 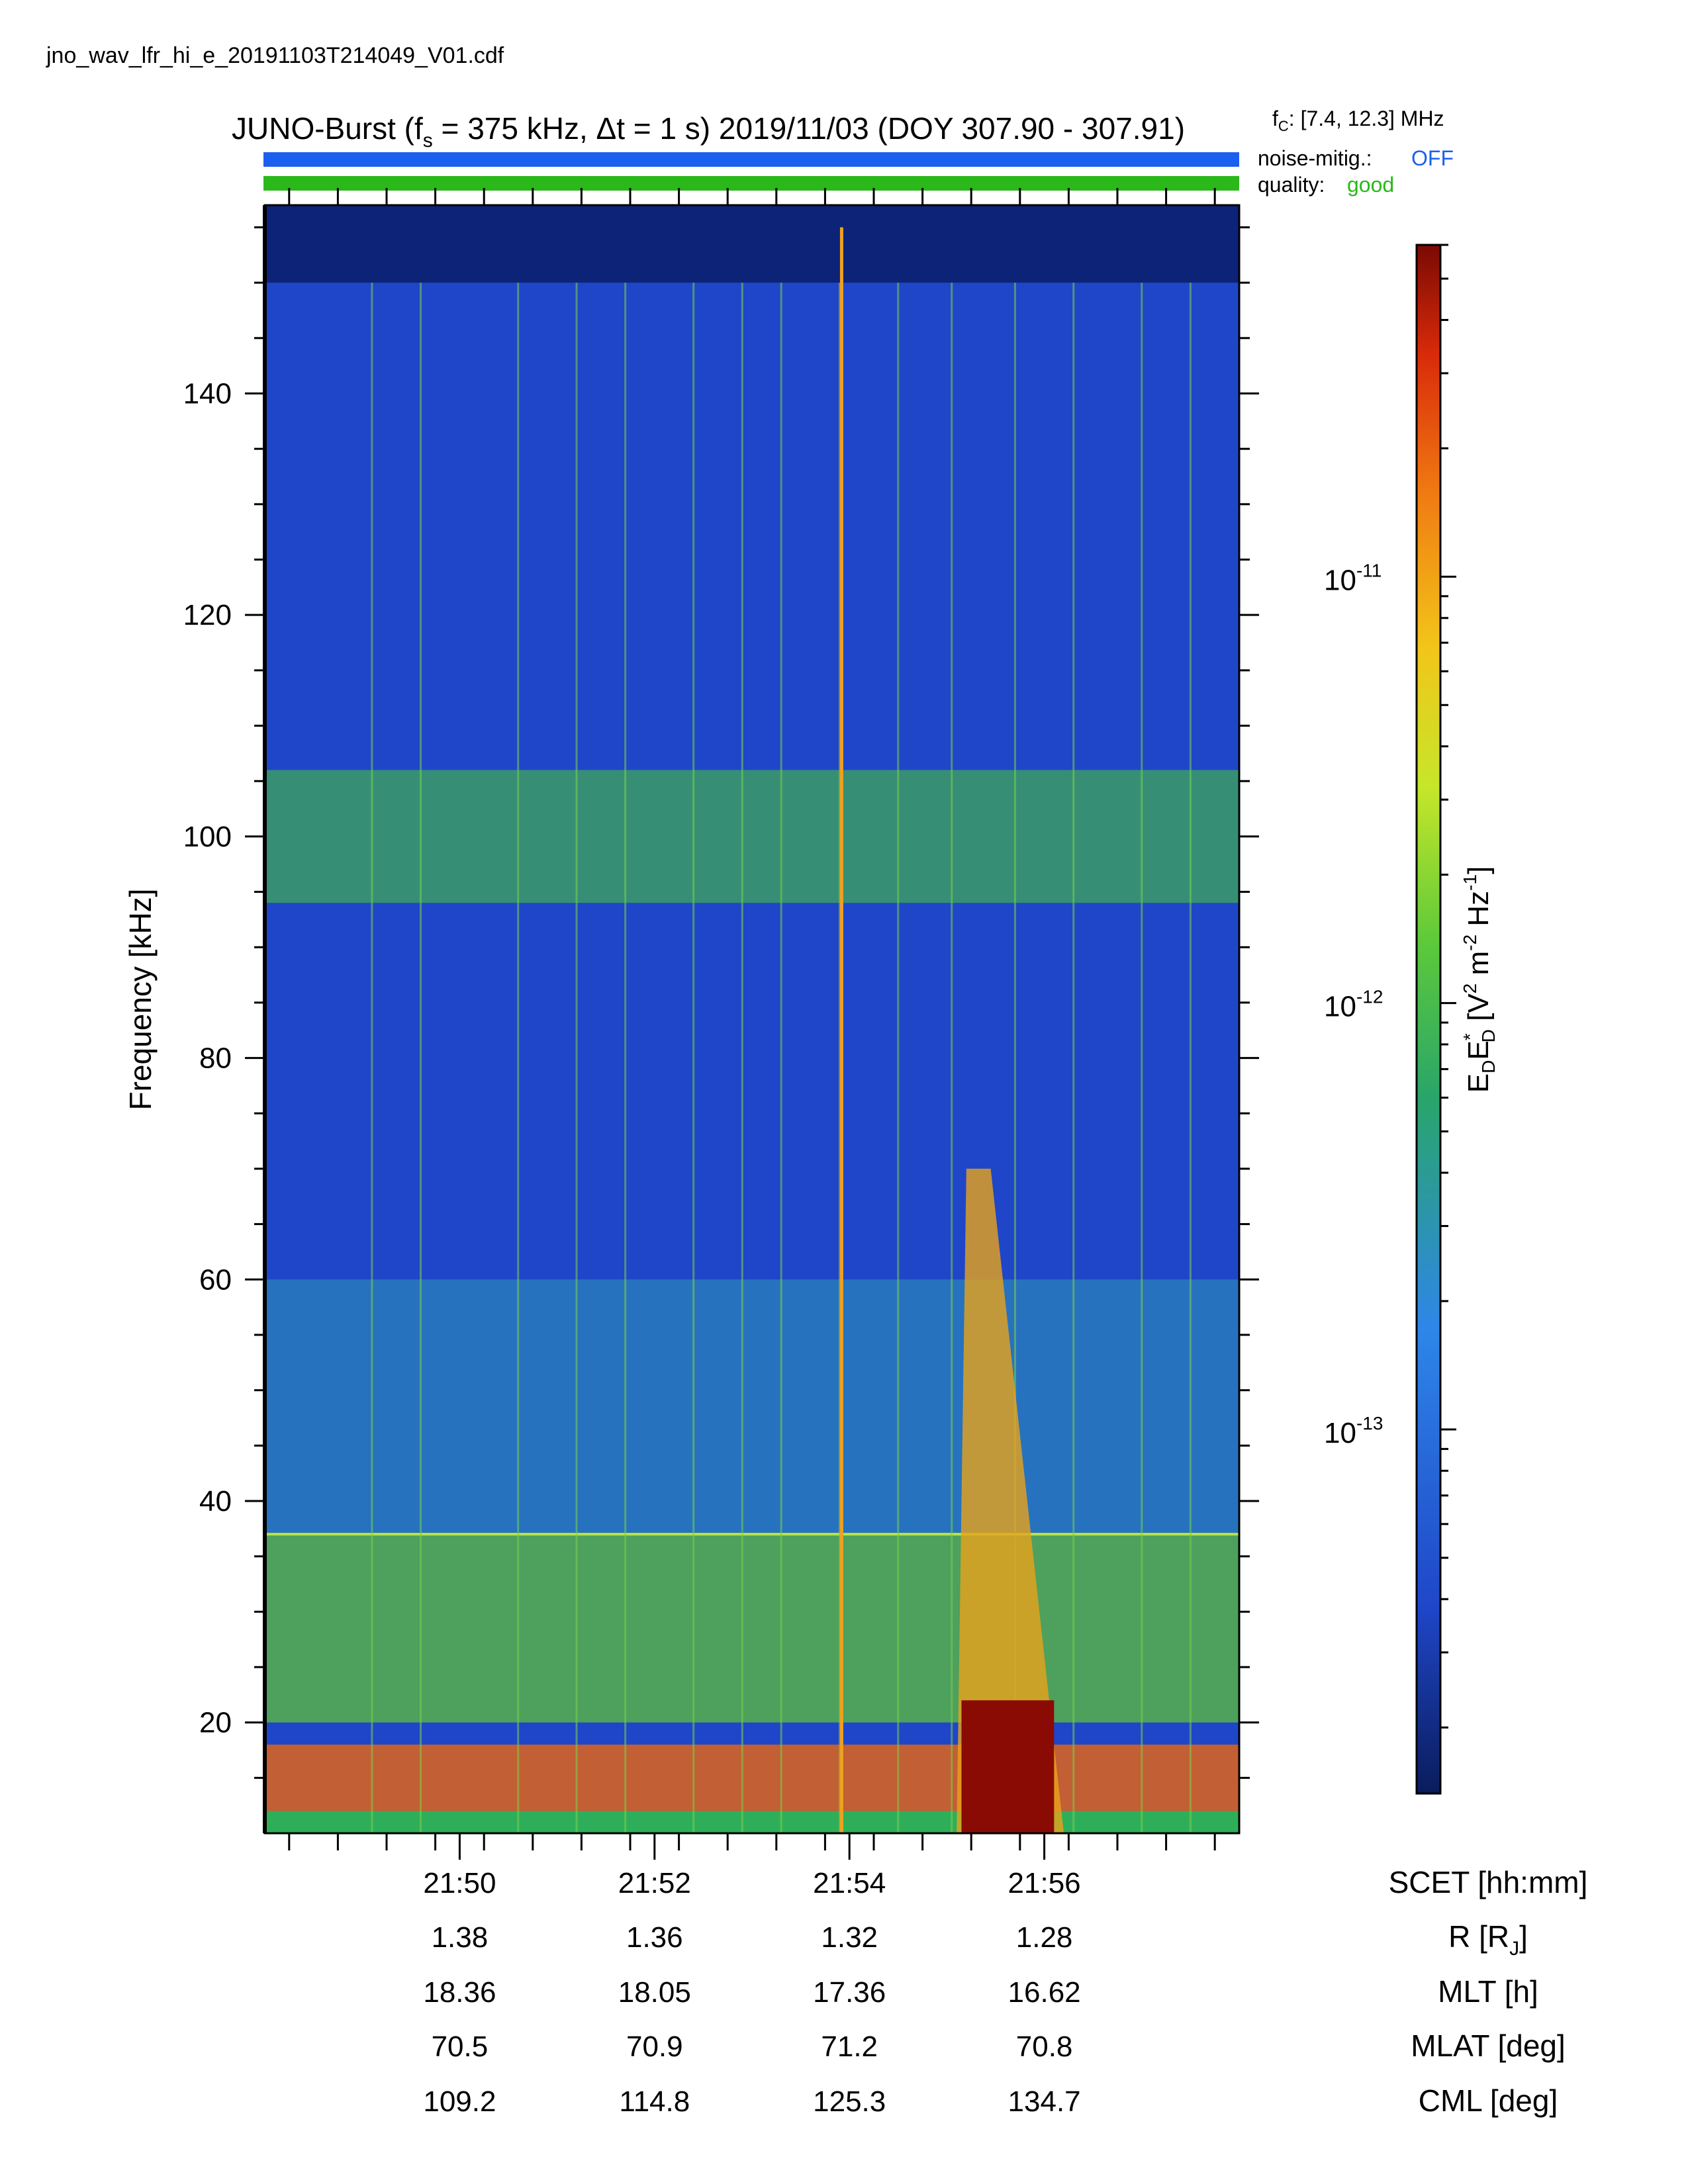 I want to click on y-tick-label: 120, so click(x=207, y=615).